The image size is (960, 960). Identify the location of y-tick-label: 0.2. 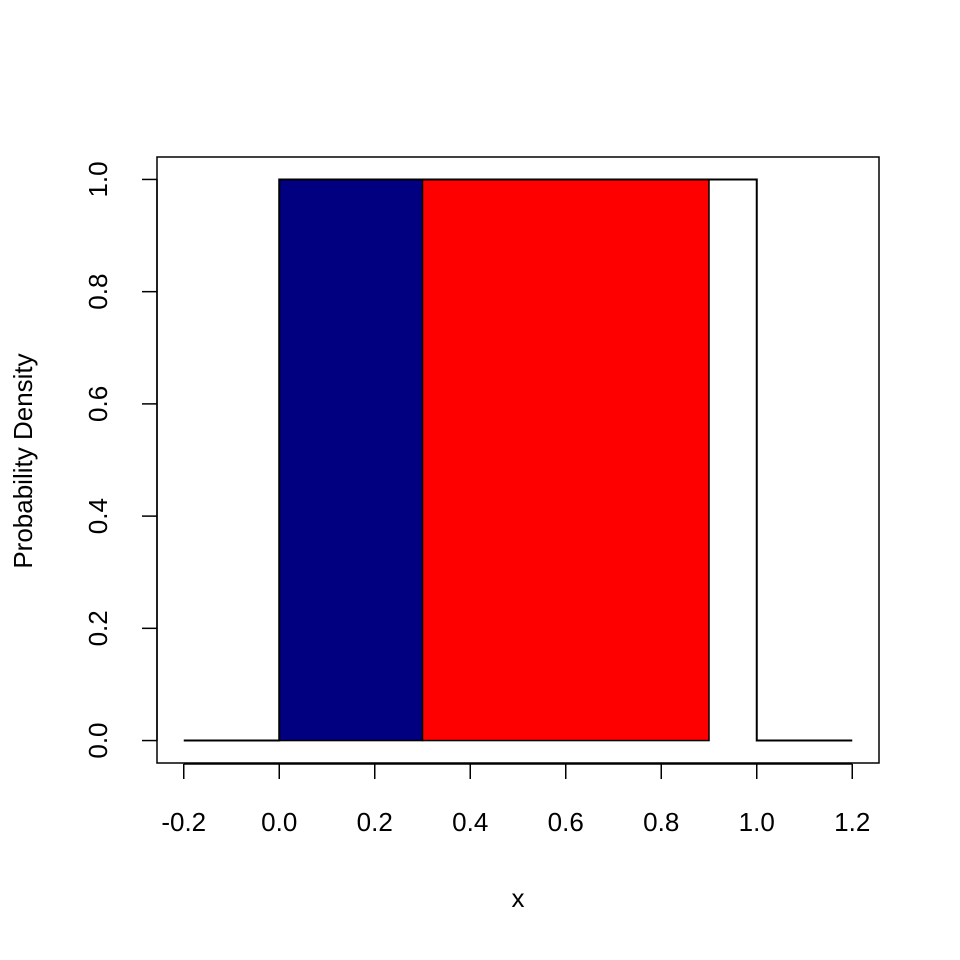
(98, 628).